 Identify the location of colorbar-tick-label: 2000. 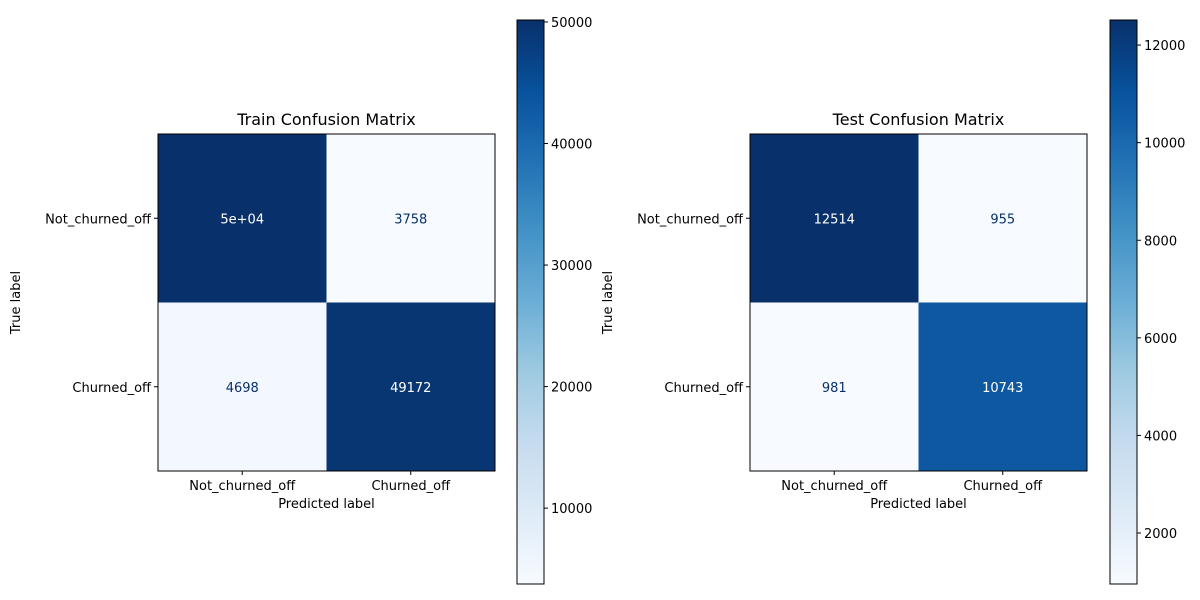
(1160, 534).